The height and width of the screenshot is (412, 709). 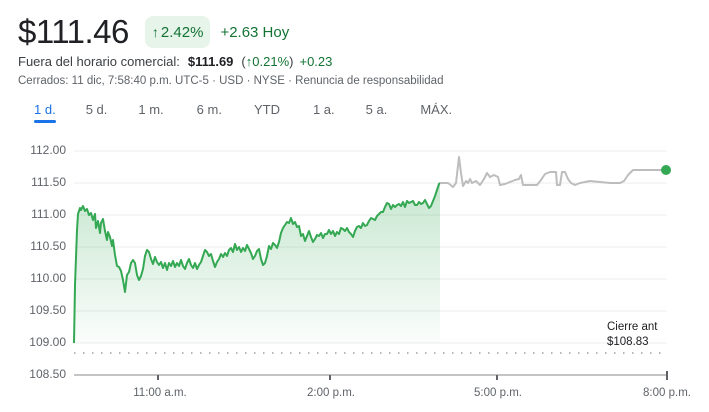 I want to click on range-tabs: 1 d. 5 d. 1 m. 6 m. YTD 1 a. 5 a. MÁX., so click(x=243, y=112).